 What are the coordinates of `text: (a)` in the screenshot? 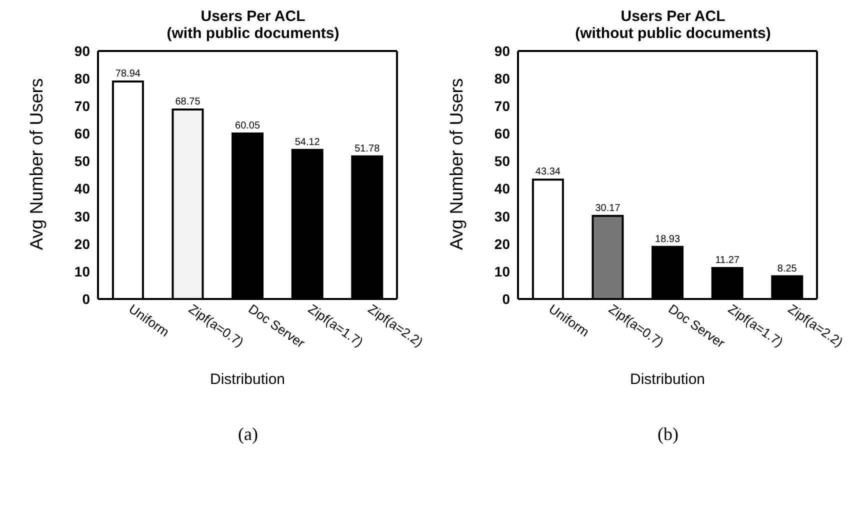 It's located at (248, 434).